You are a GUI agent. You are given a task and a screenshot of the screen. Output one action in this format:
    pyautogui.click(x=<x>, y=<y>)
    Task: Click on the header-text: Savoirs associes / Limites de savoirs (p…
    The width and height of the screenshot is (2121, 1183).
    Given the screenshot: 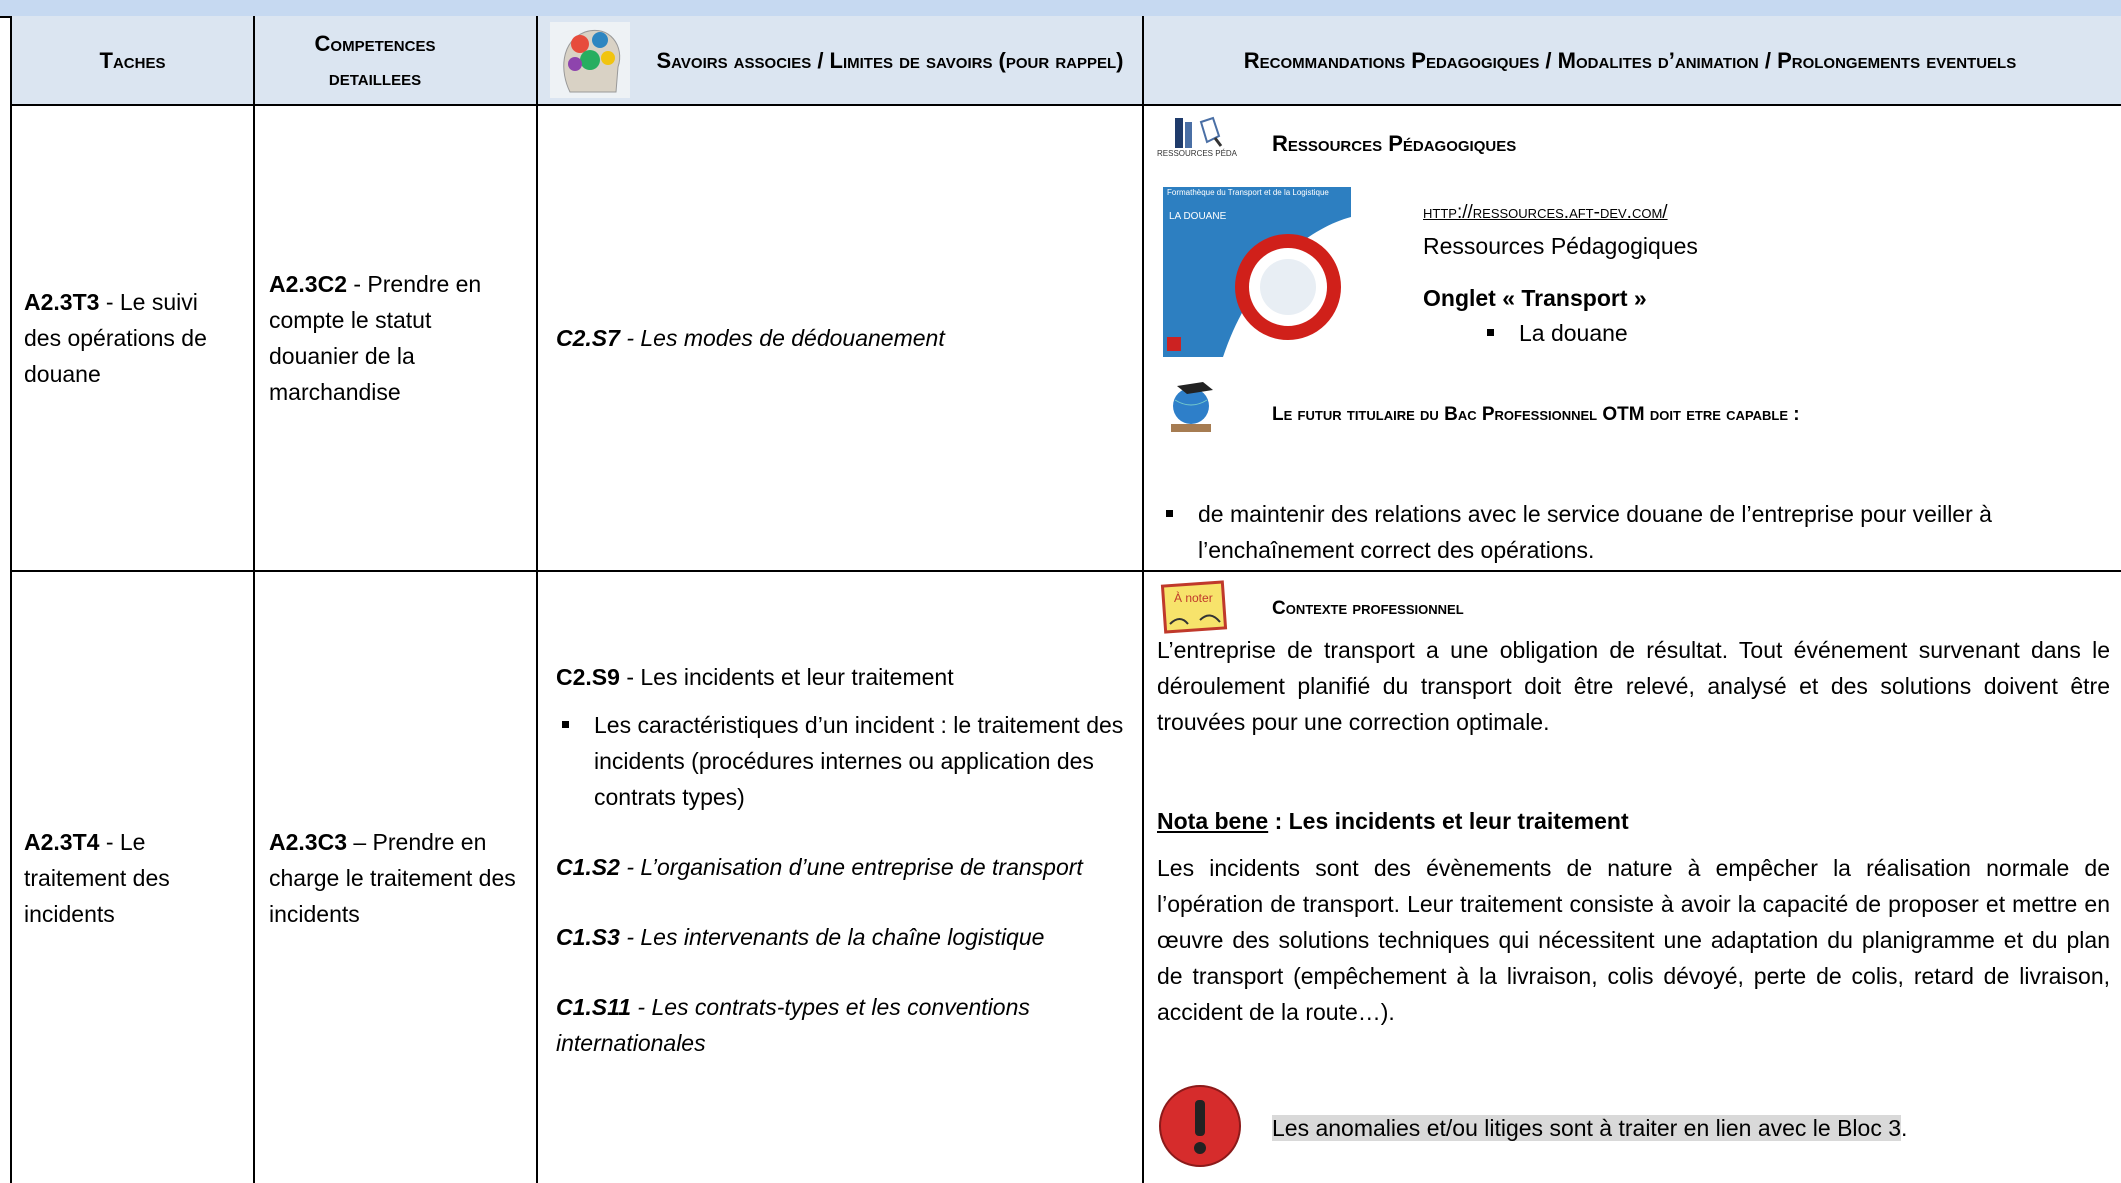 What is the action you would take?
    pyautogui.click(x=890, y=60)
    